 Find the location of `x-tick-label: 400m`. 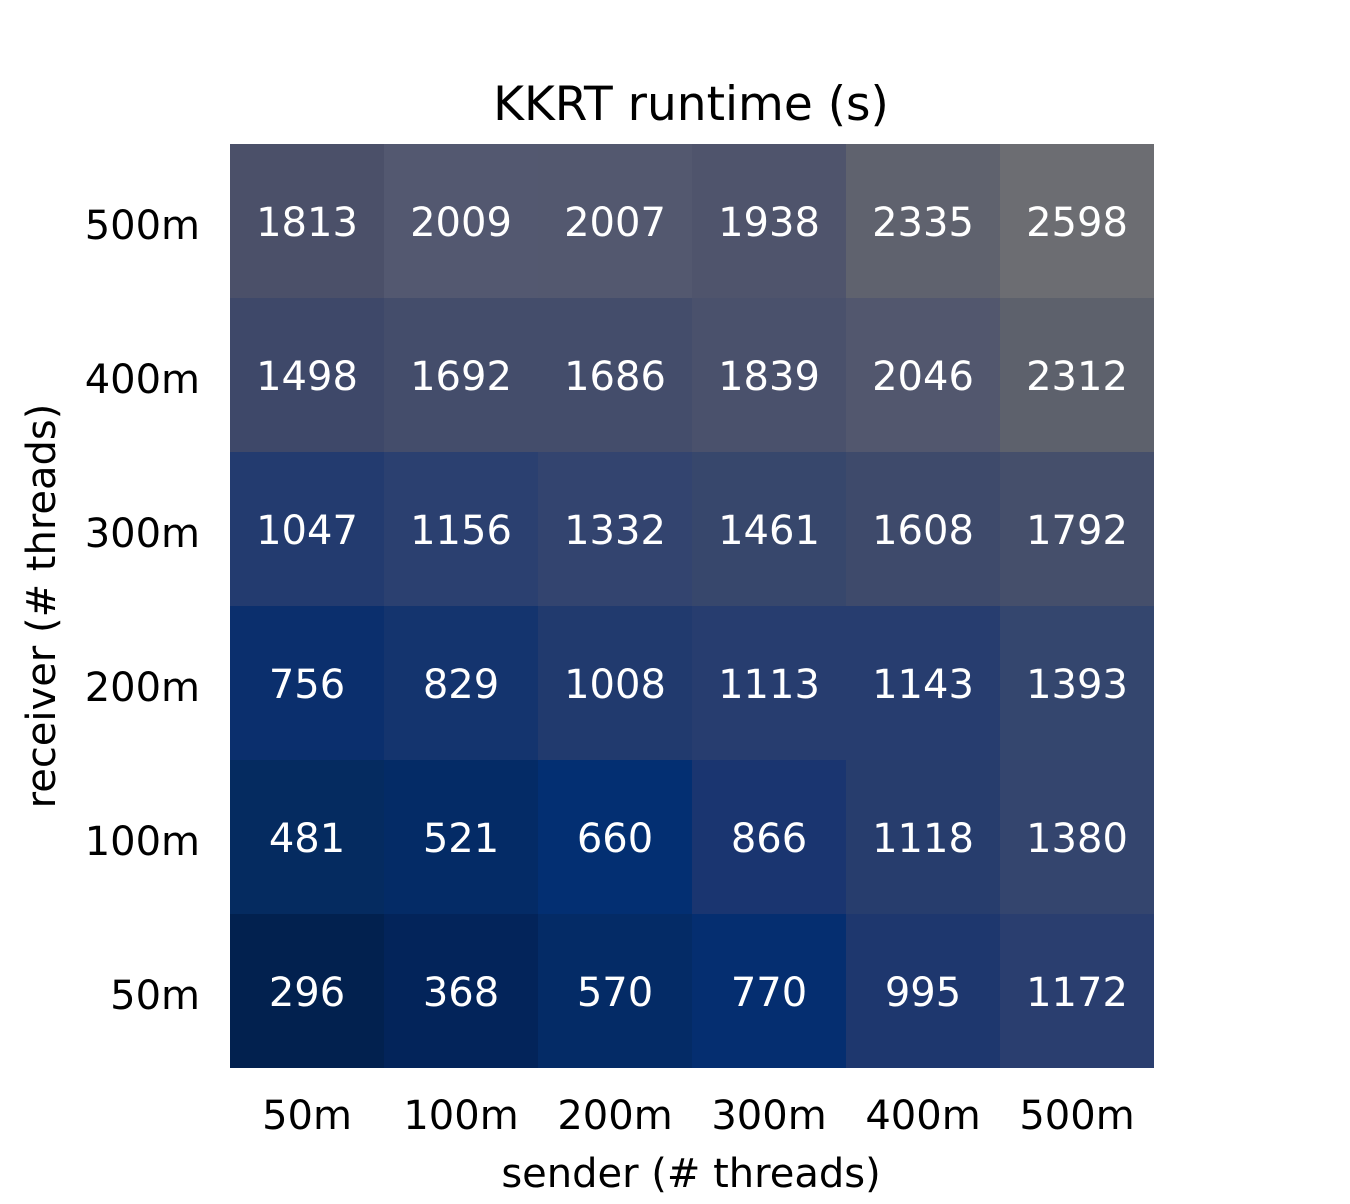

x-tick-label: 400m is located at coordinates (922, 1116).